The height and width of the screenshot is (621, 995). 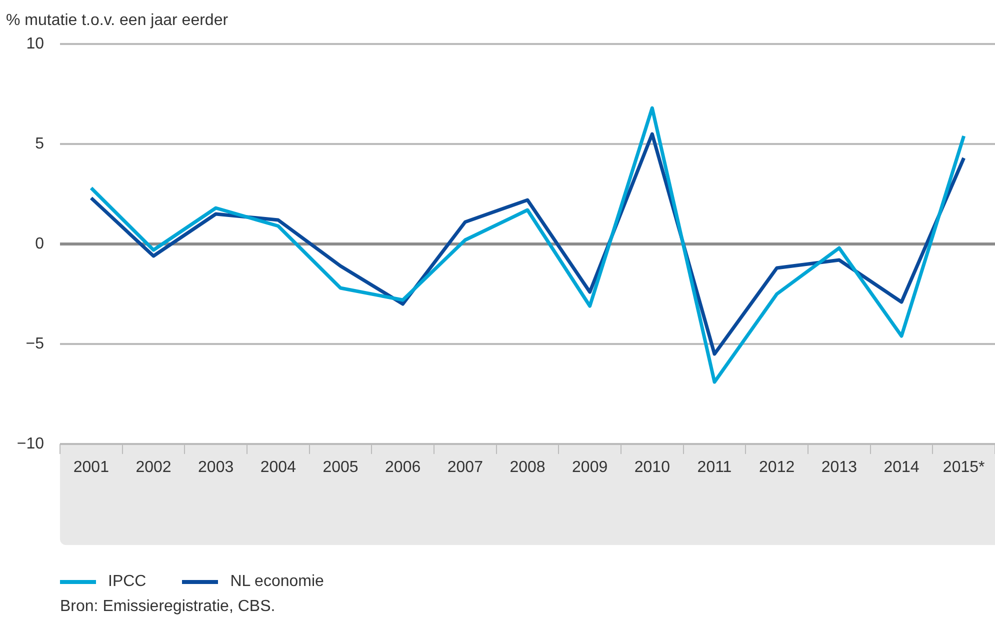 I want to click on x-tick-label: 2010, so click(x=652, y=467).